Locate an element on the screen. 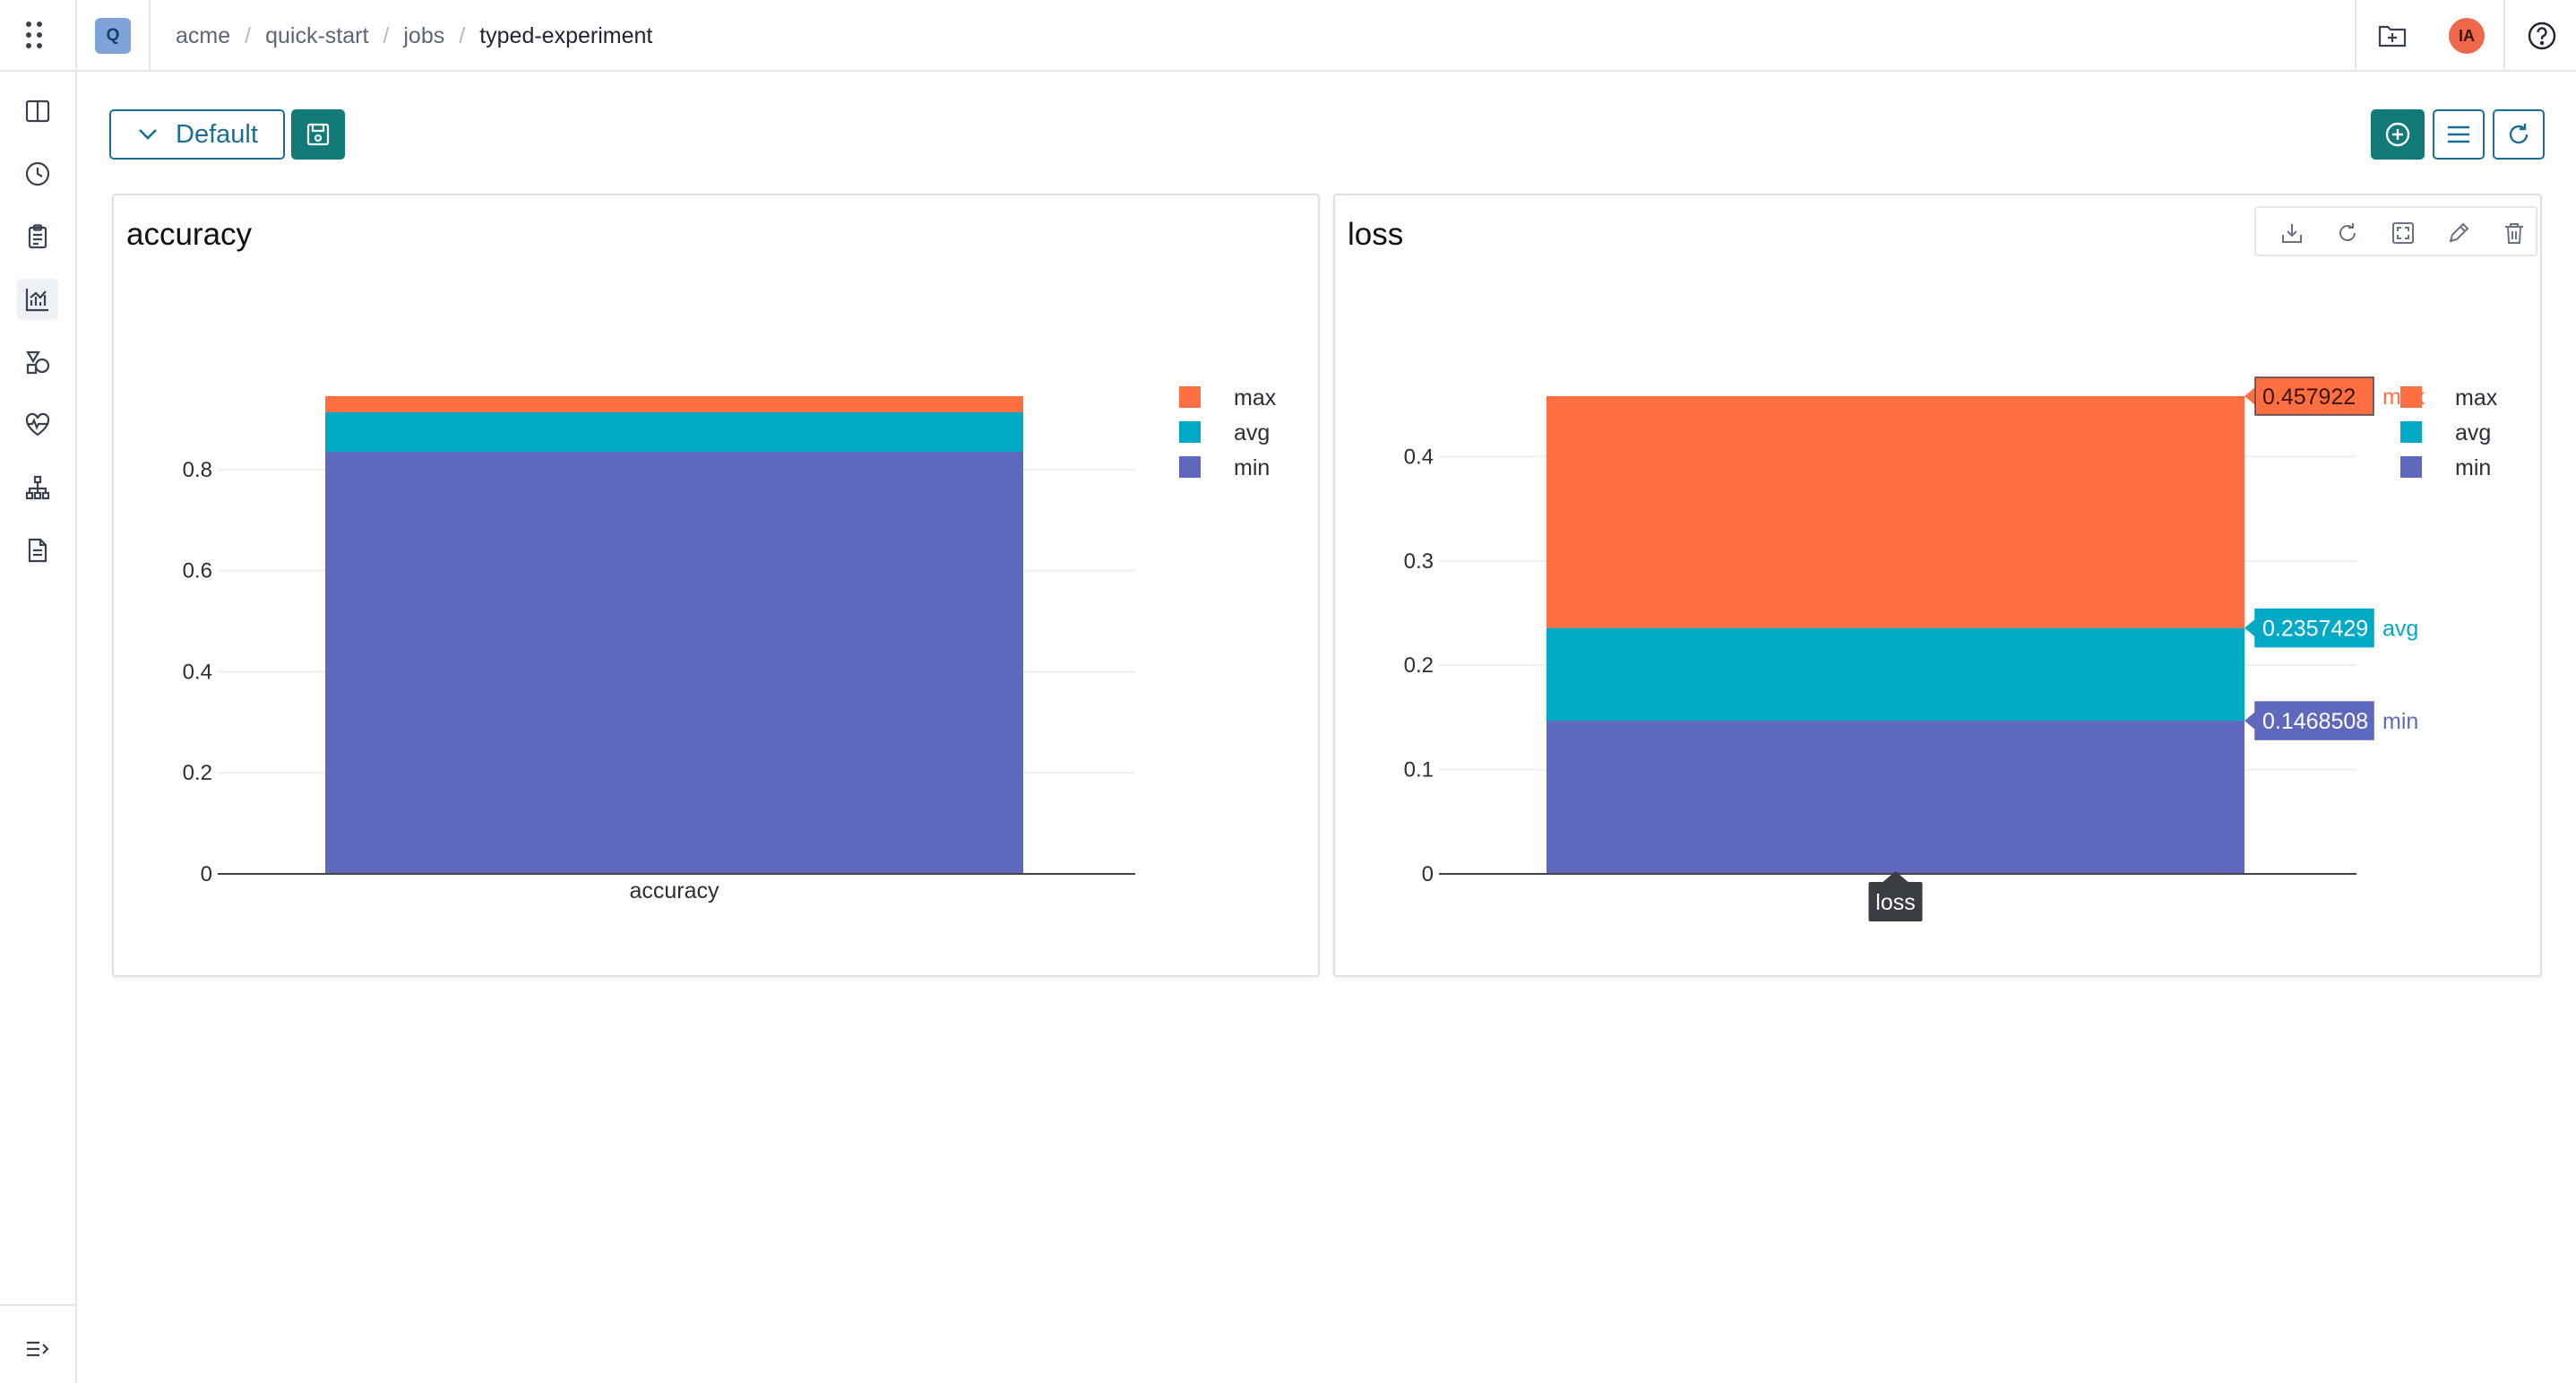  edit-chart-button is located at coordinates (2459, 233).